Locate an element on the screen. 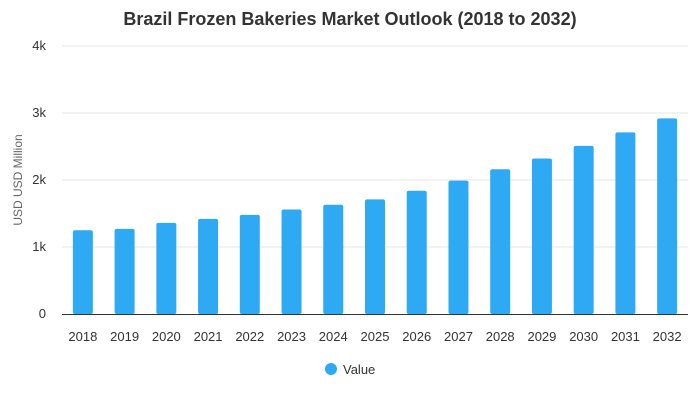 This screenshot has height=400, width=700. x-tick-label: 2024 is located at coordinates (333, 336).